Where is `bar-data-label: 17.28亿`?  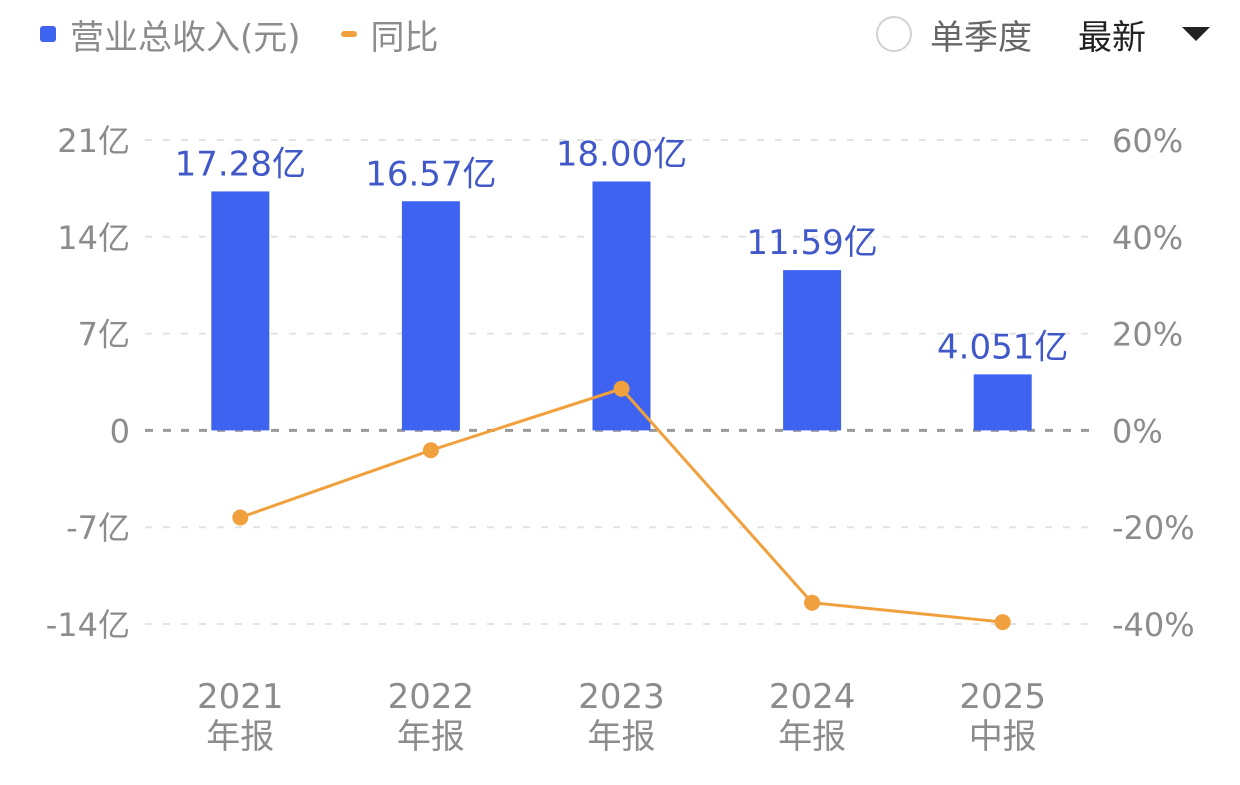 bar-data-label: 17.28亿 is located at coordinates (240, 164).